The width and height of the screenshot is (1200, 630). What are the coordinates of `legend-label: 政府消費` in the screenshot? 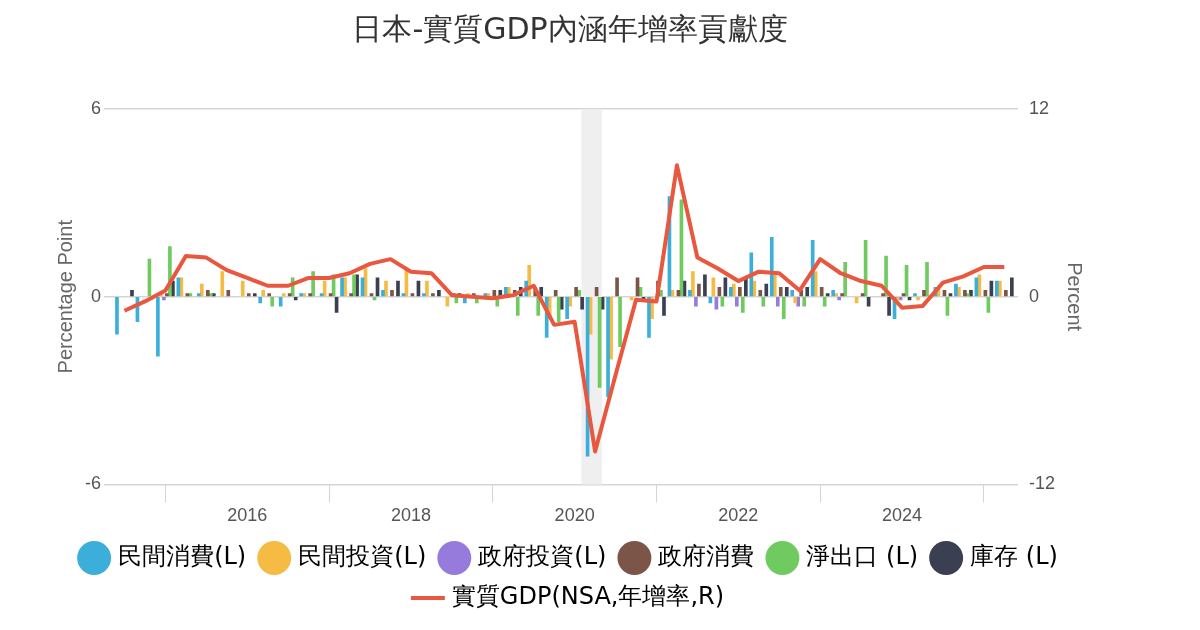 It's located at (706, 556).